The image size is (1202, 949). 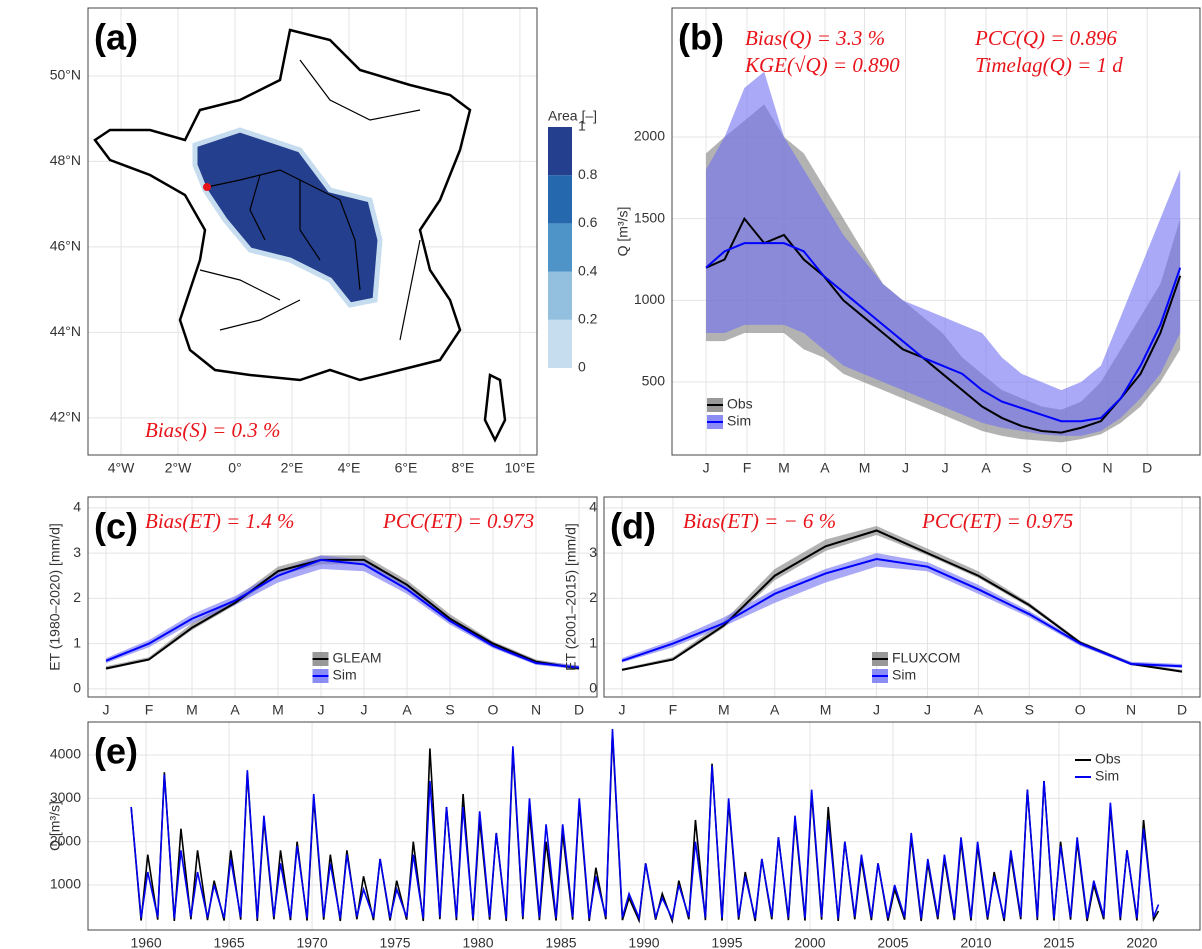 I want to click on x-tick-label: 1995, so click(x=726, y=942).